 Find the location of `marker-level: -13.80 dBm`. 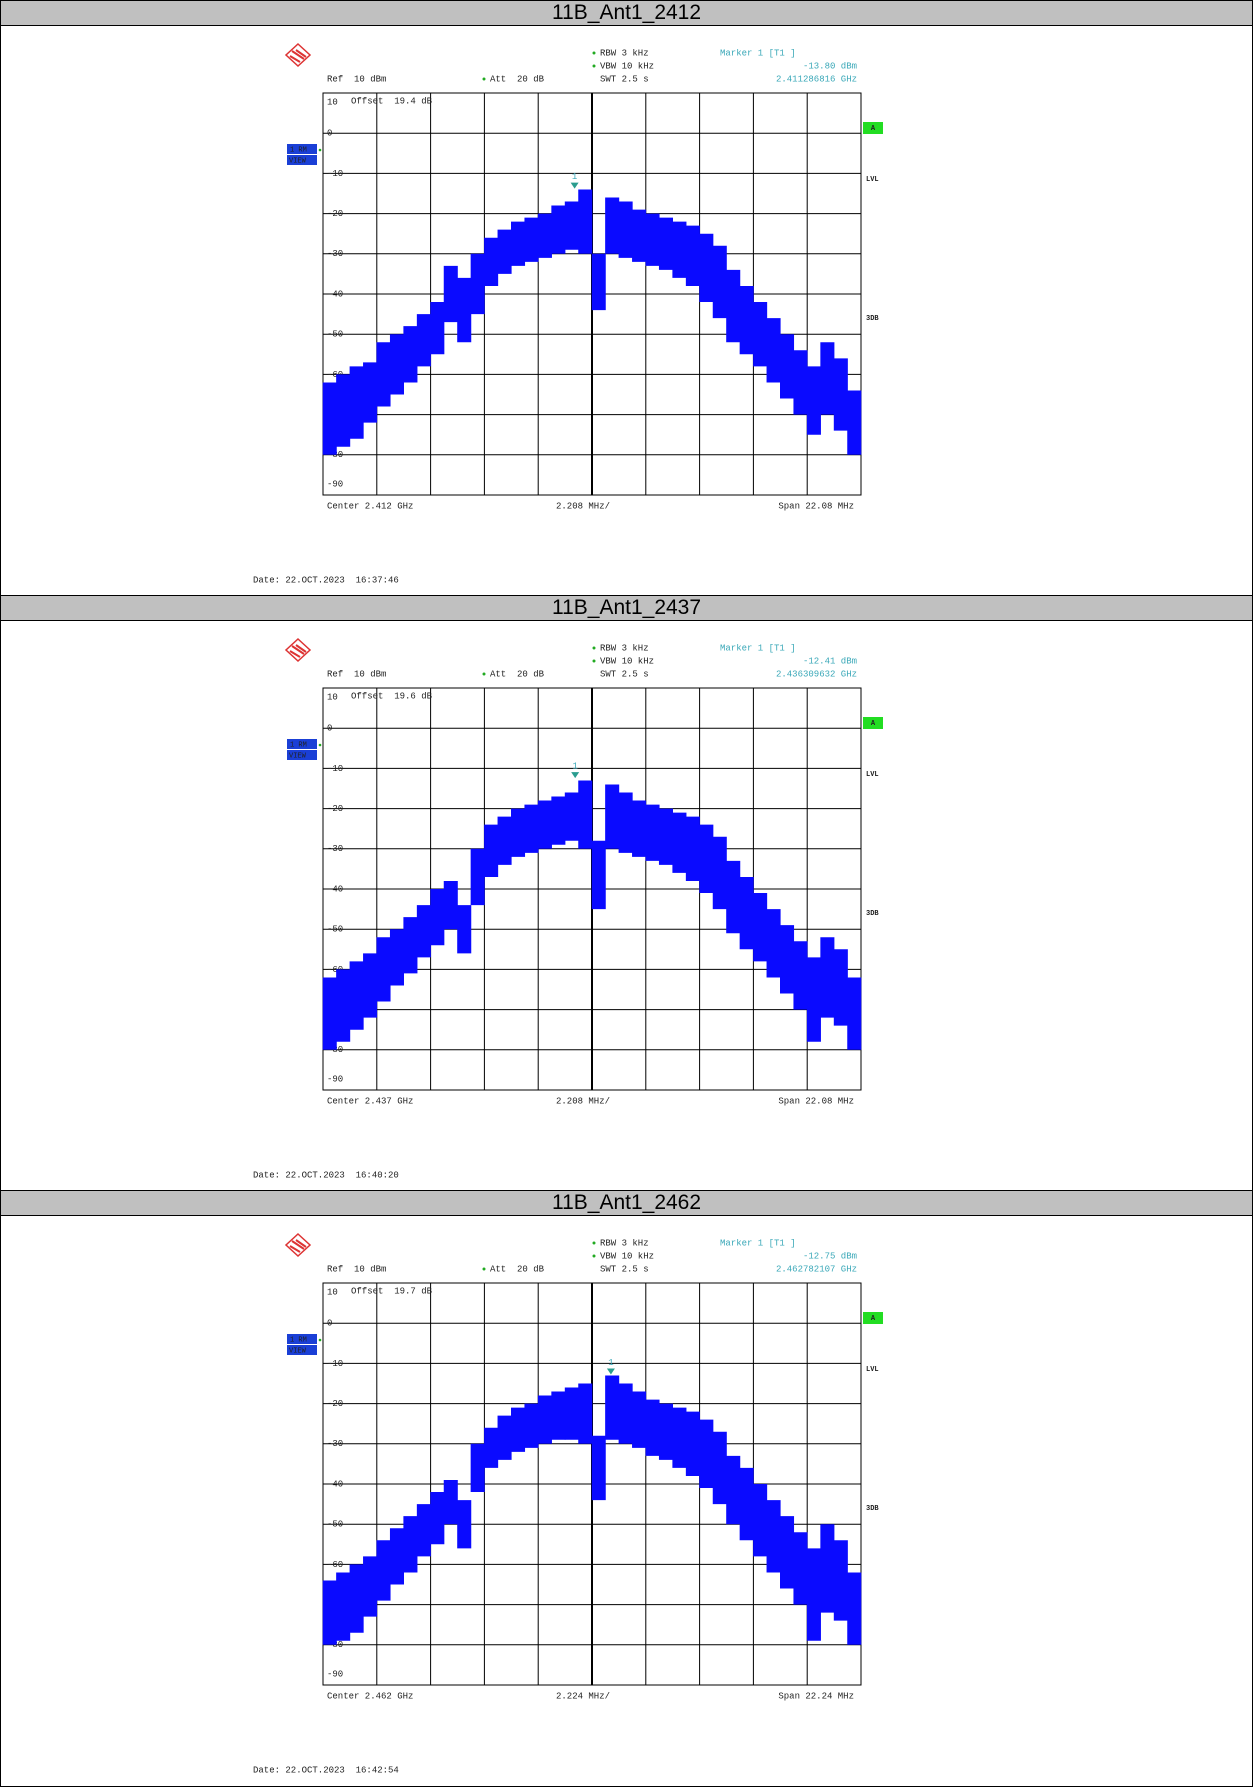

marker-level: -13.80 dBm is located at coordinates (830, 66).